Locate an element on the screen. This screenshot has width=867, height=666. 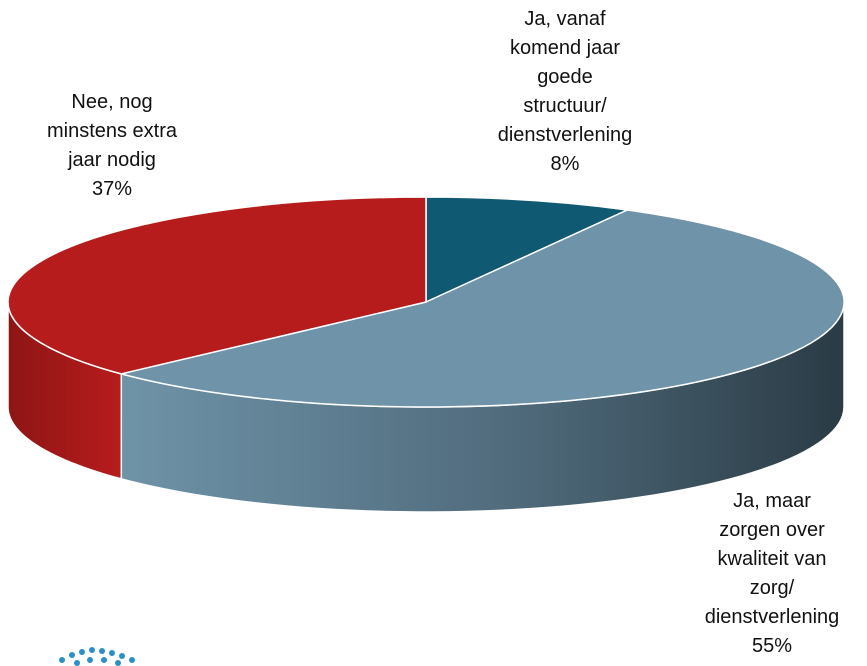
category: Nee, nog minstens extra jaar nodig is located at coordinates (112, 131).